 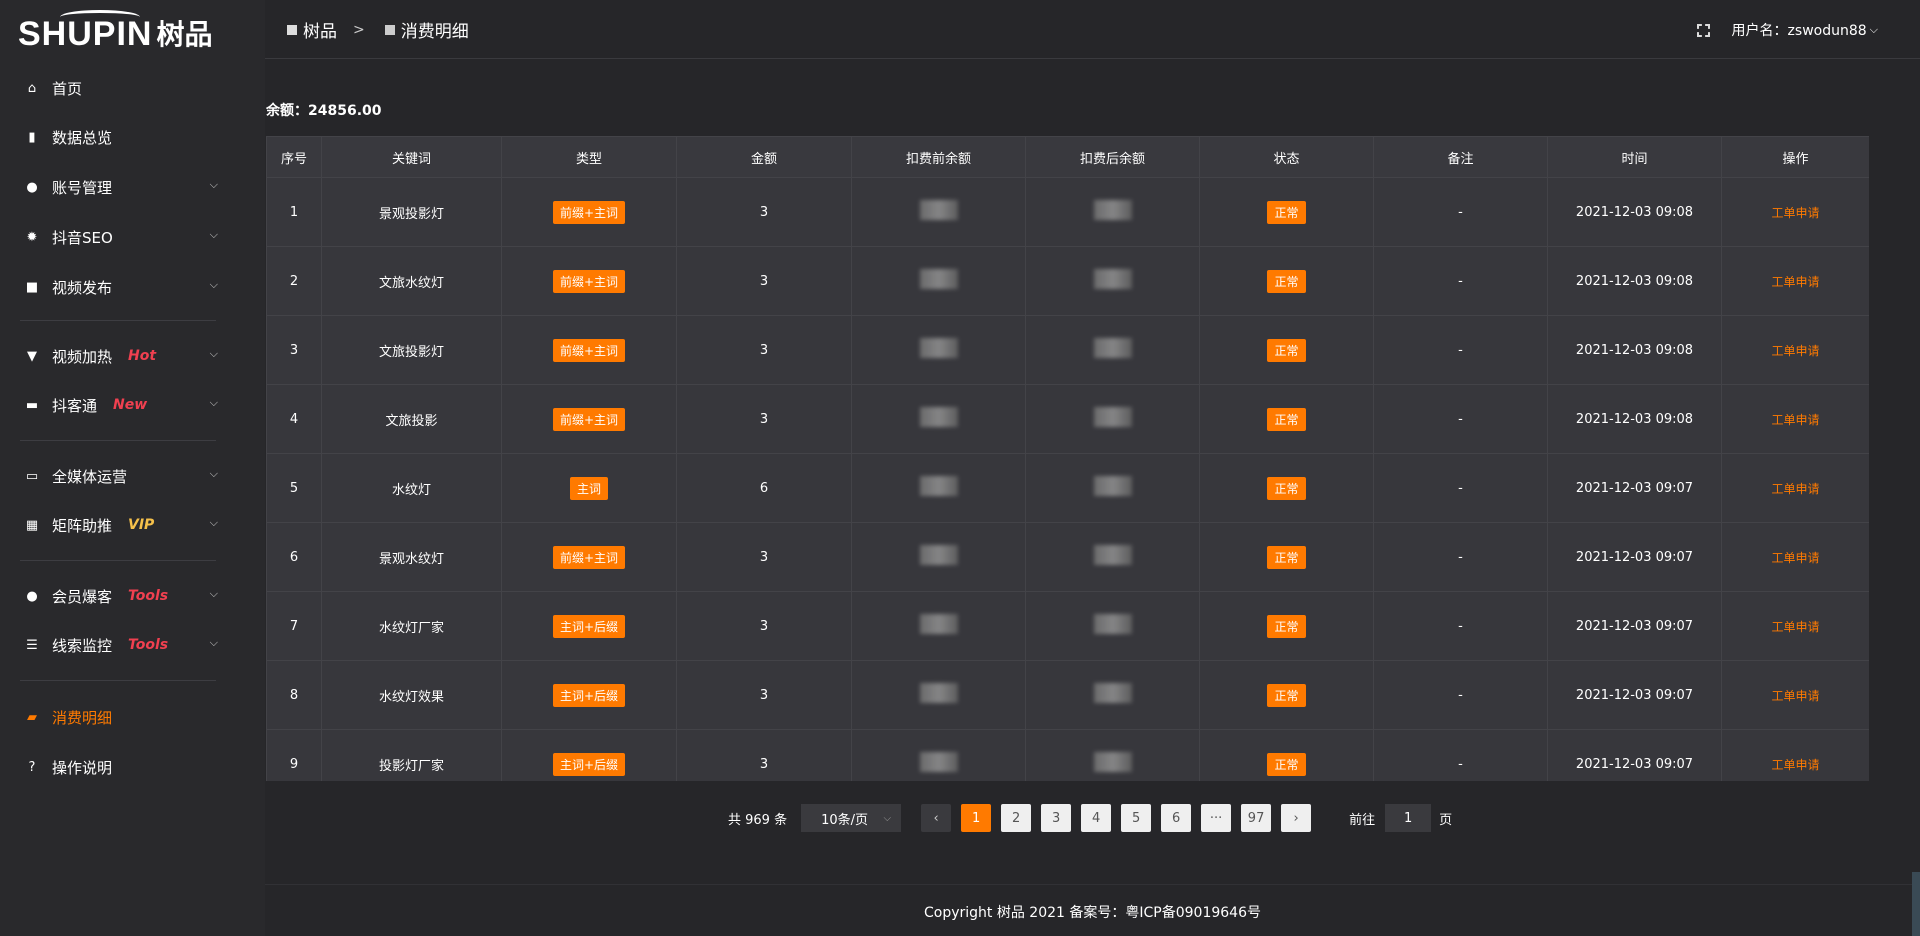 I want to click on keyword: 文旅水纹灯, so click(x=411, y=281).